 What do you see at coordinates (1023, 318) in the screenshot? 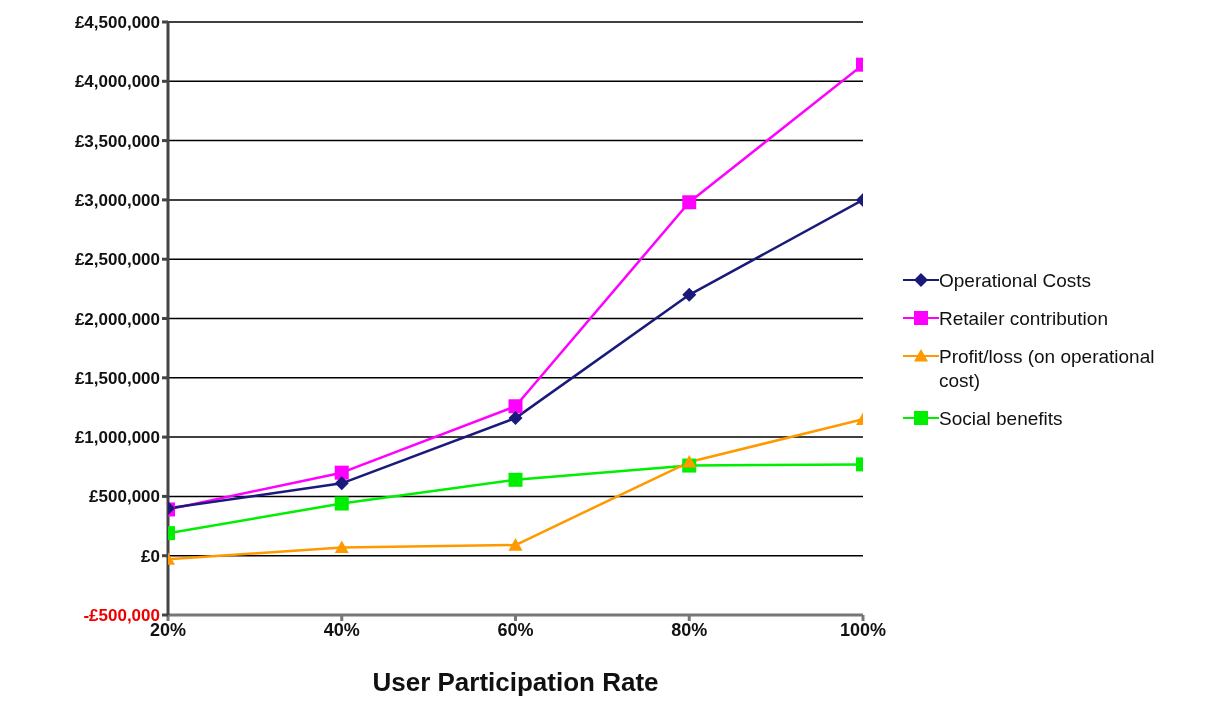
I see `legend-label: Retailer contribution` at bounding box center [1023, 318].